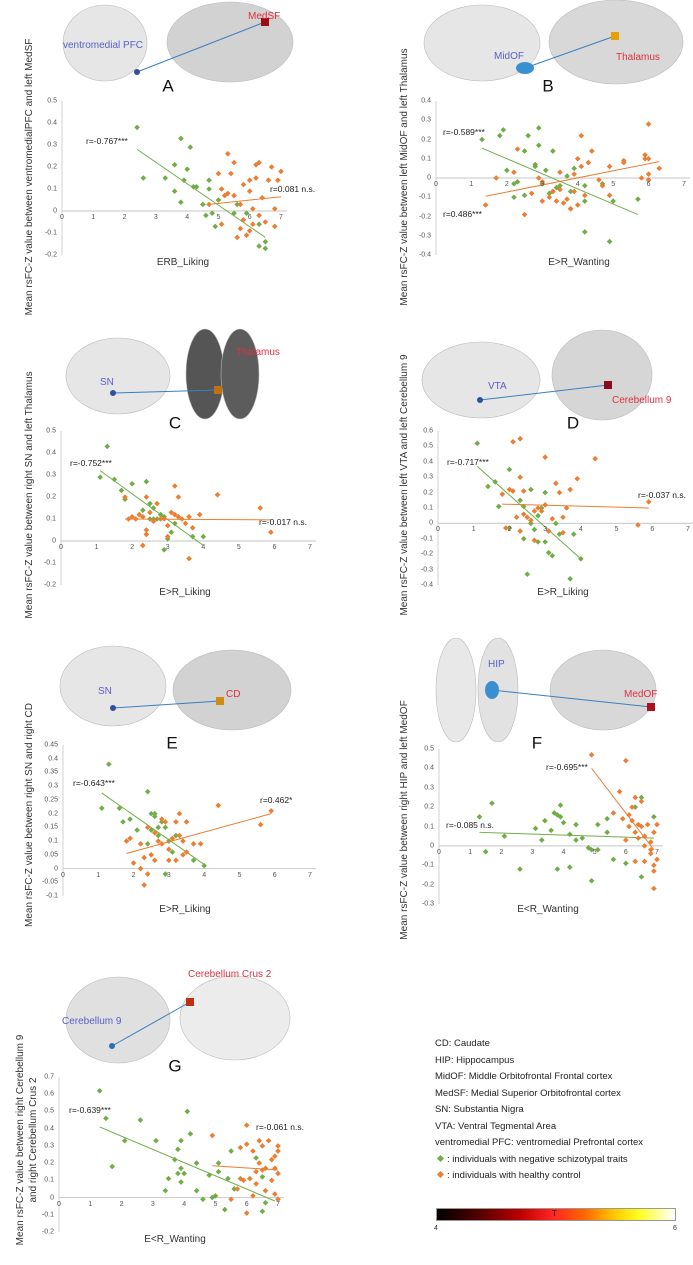  Describe the element at coordinates (638, 57) in the screenshot. I see `target-region-label: Thalamus` at that location.